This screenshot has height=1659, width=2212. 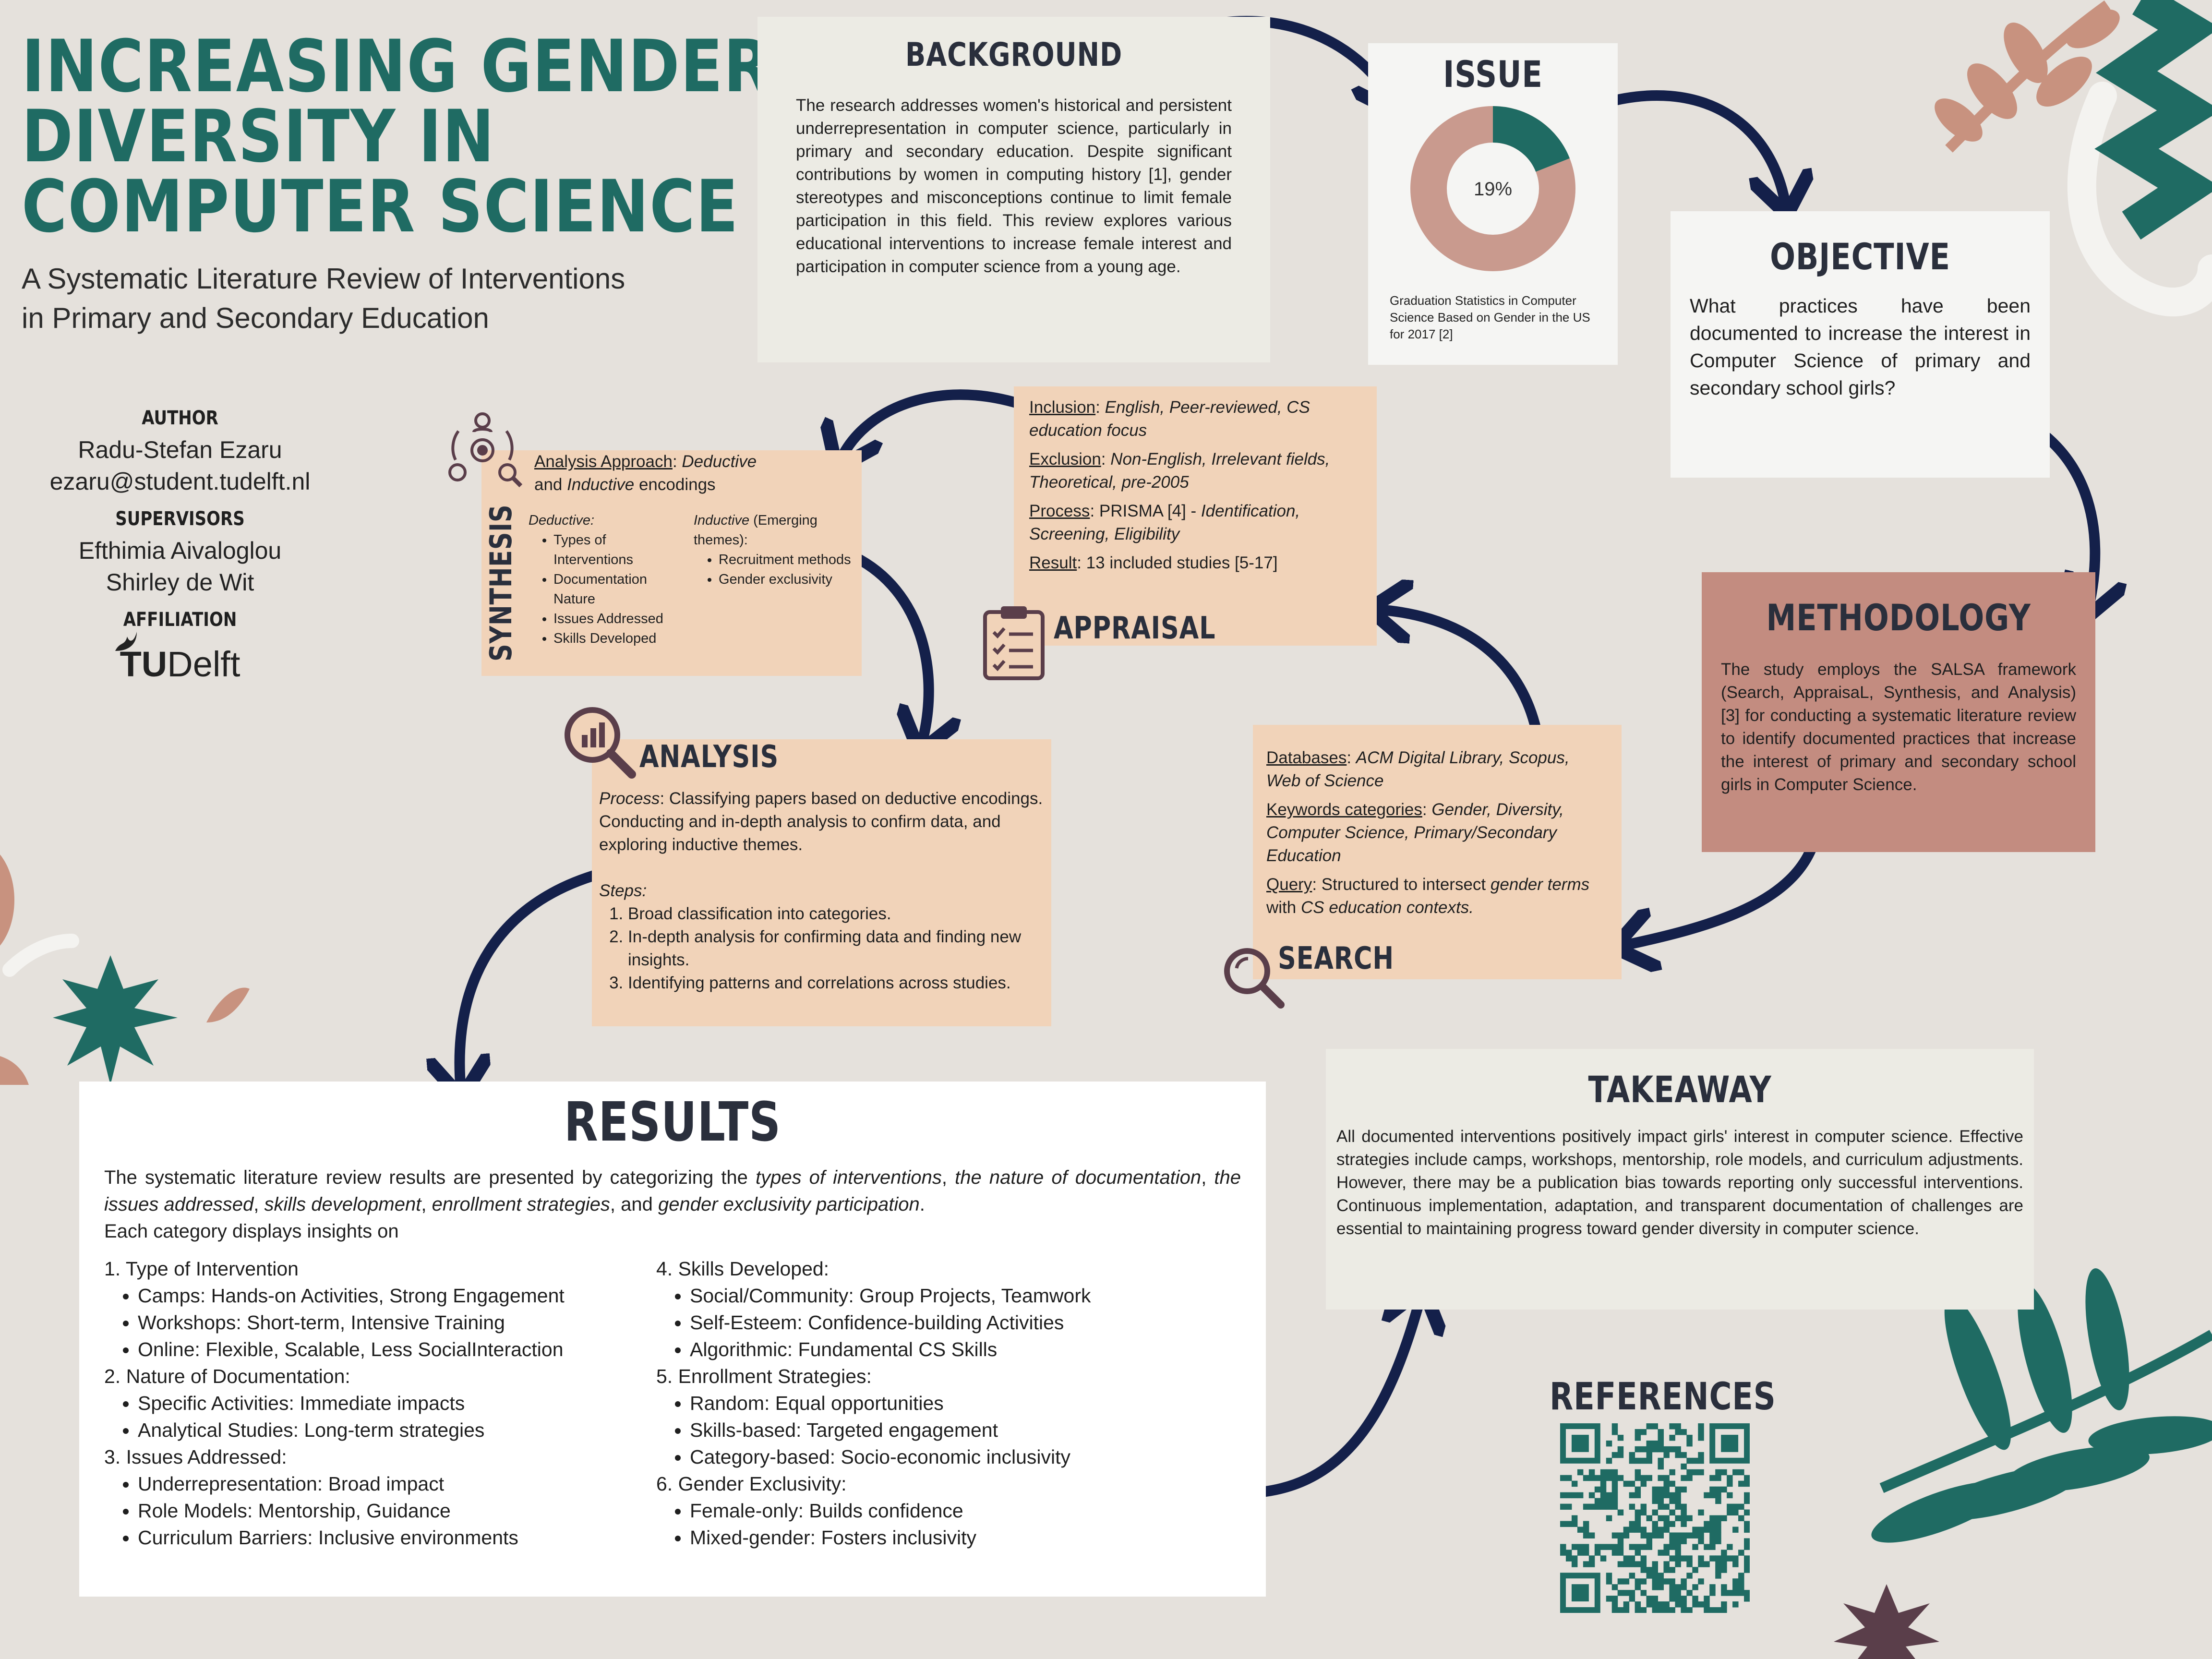 I want to click on synthesis-cycle-icon, so click(x=486, y=450).